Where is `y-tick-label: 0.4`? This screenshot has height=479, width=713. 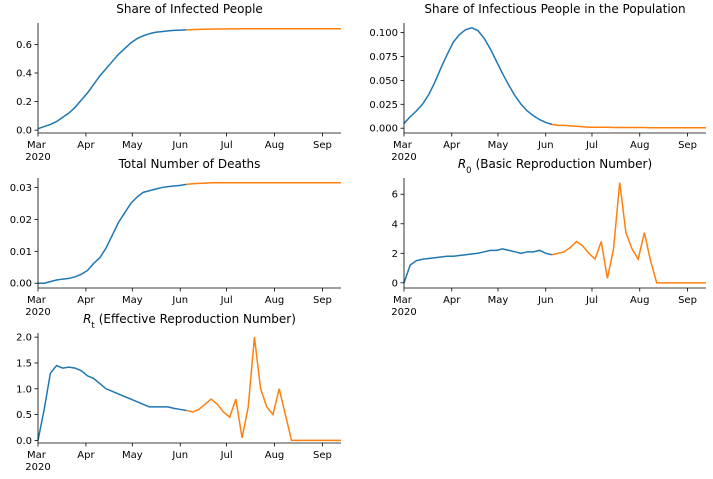
y-tick-label: 0.4 is located at coordinates (24, 74).